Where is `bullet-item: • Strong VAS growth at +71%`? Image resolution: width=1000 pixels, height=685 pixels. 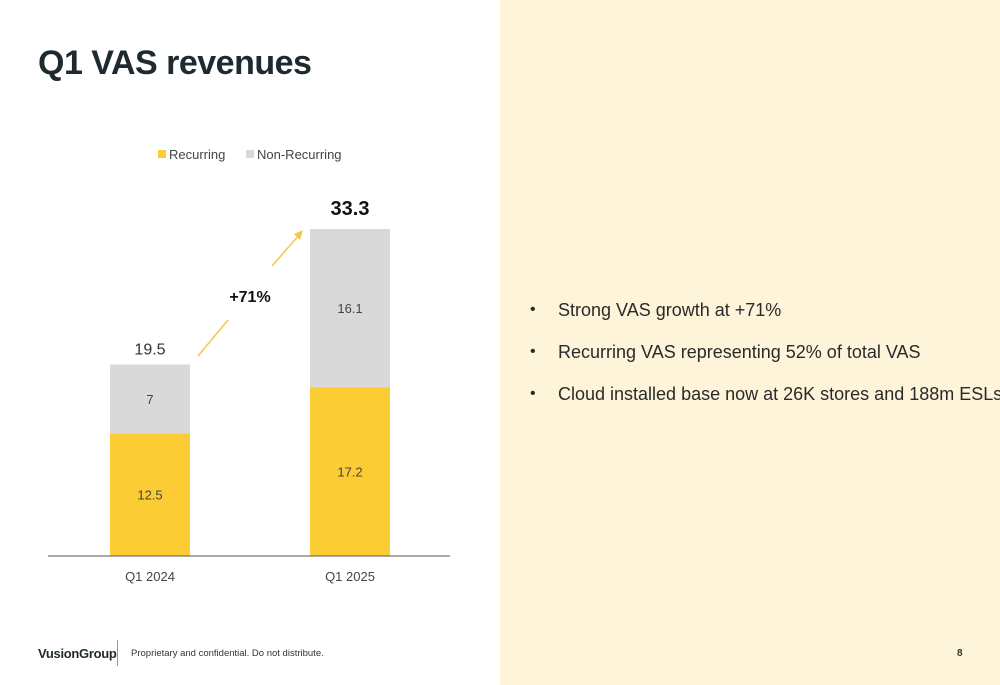 bullet-item: • Strong VAS growth at +71% is located at coordinates (765, 319).